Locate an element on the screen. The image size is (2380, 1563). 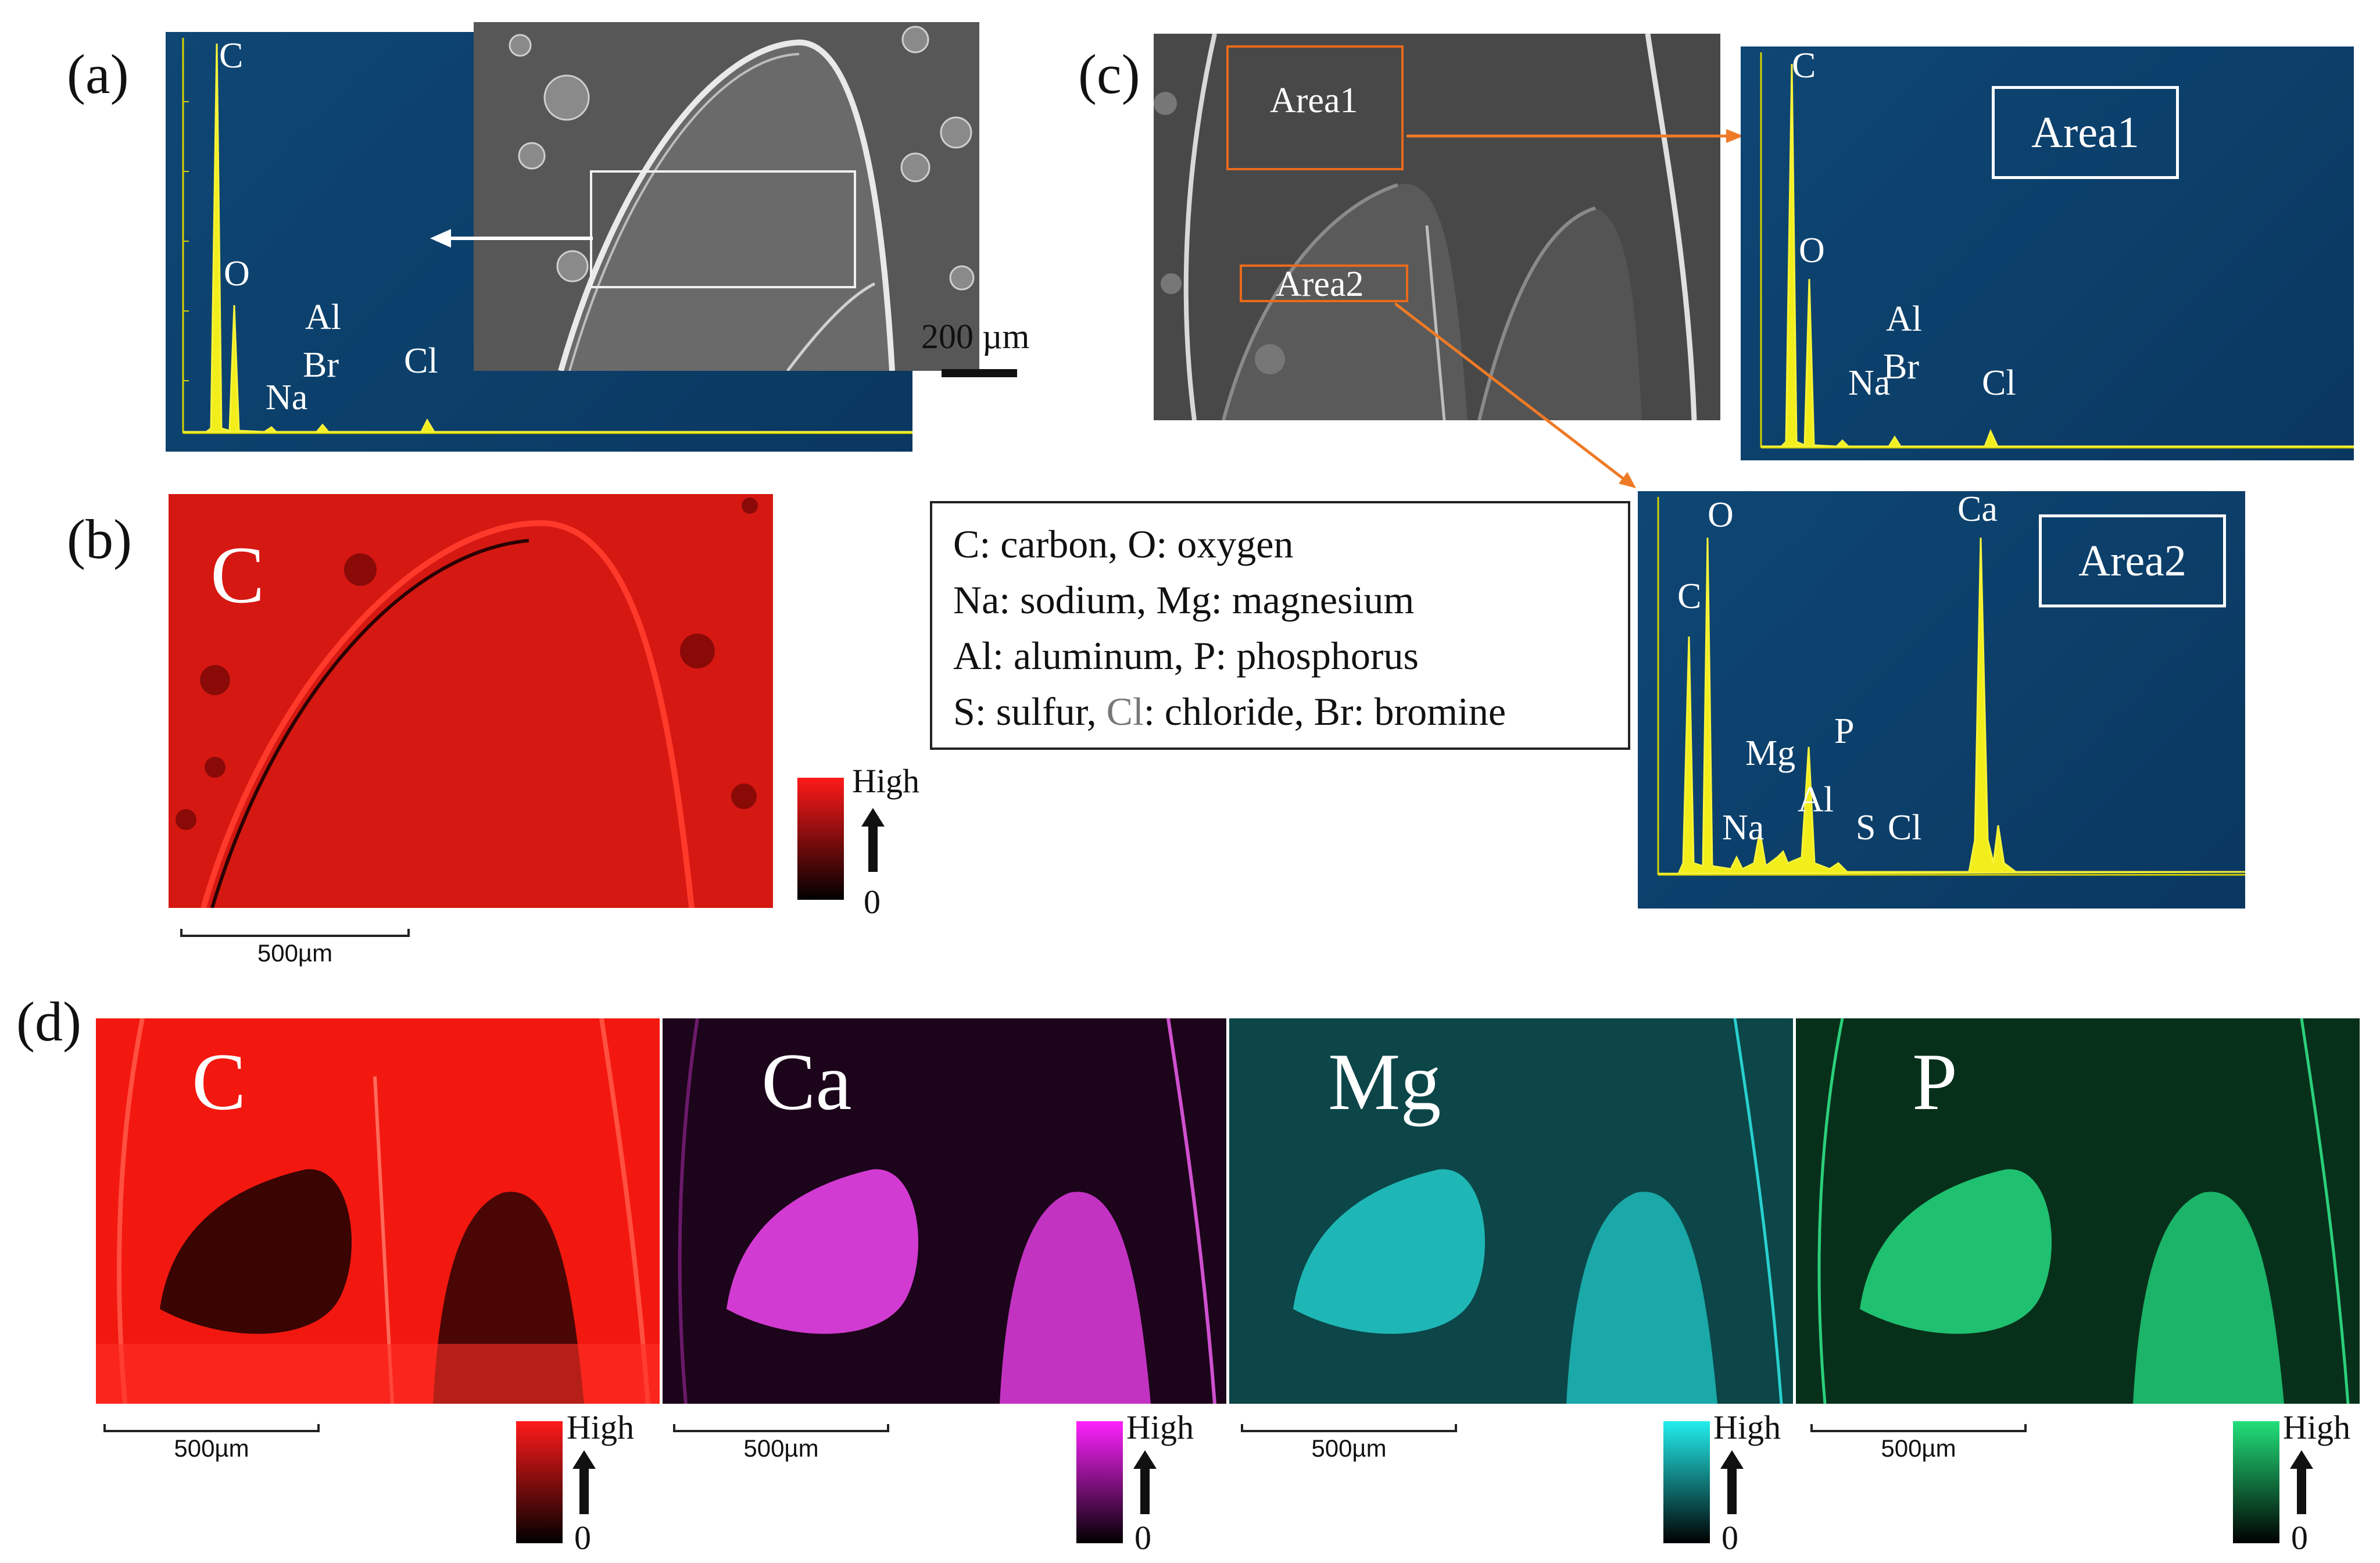
scale-d-0: 500µm is located at coordinates (212, 1447).